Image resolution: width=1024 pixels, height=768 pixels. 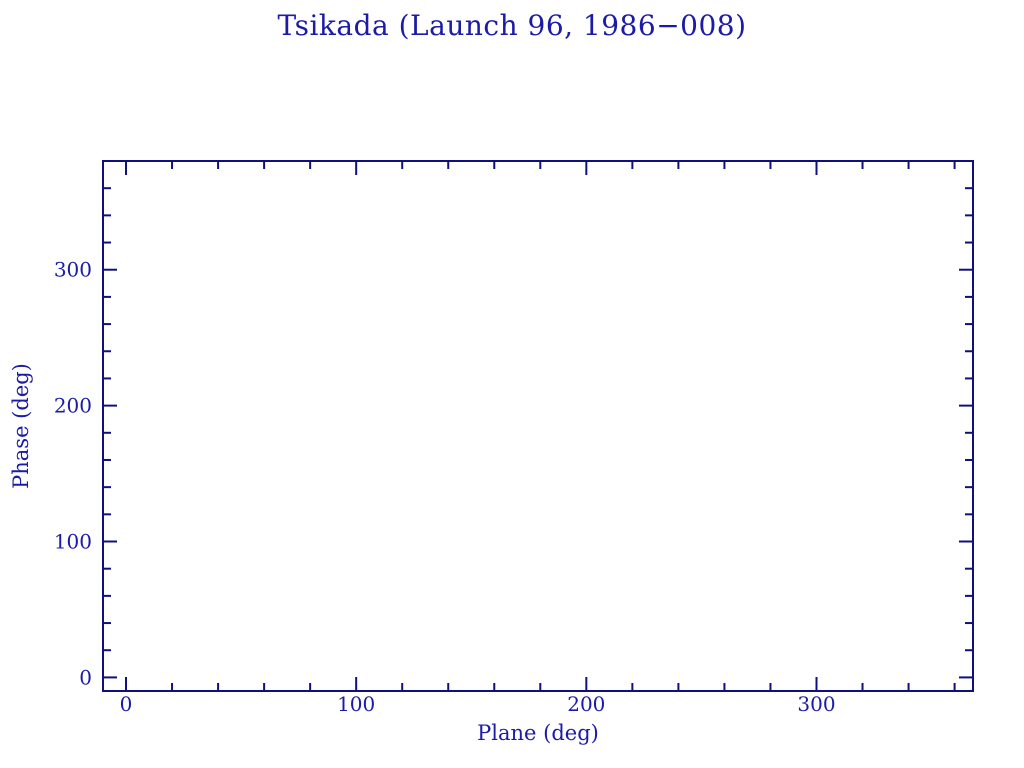 I want to click on chart-title: Tsikada (Launch 96, 1986−008), so click(x=512, y=25).